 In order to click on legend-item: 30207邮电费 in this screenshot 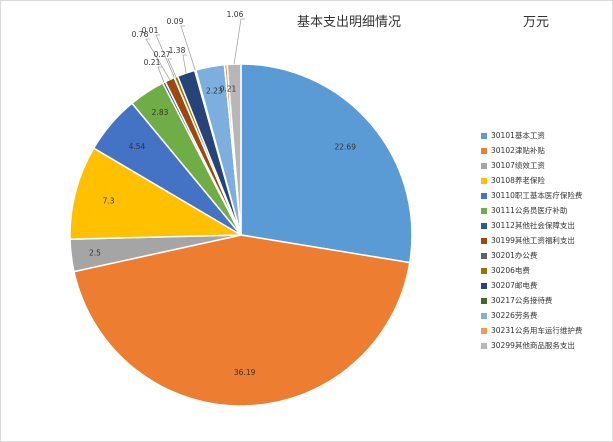, I will do `click(531, 285)`.